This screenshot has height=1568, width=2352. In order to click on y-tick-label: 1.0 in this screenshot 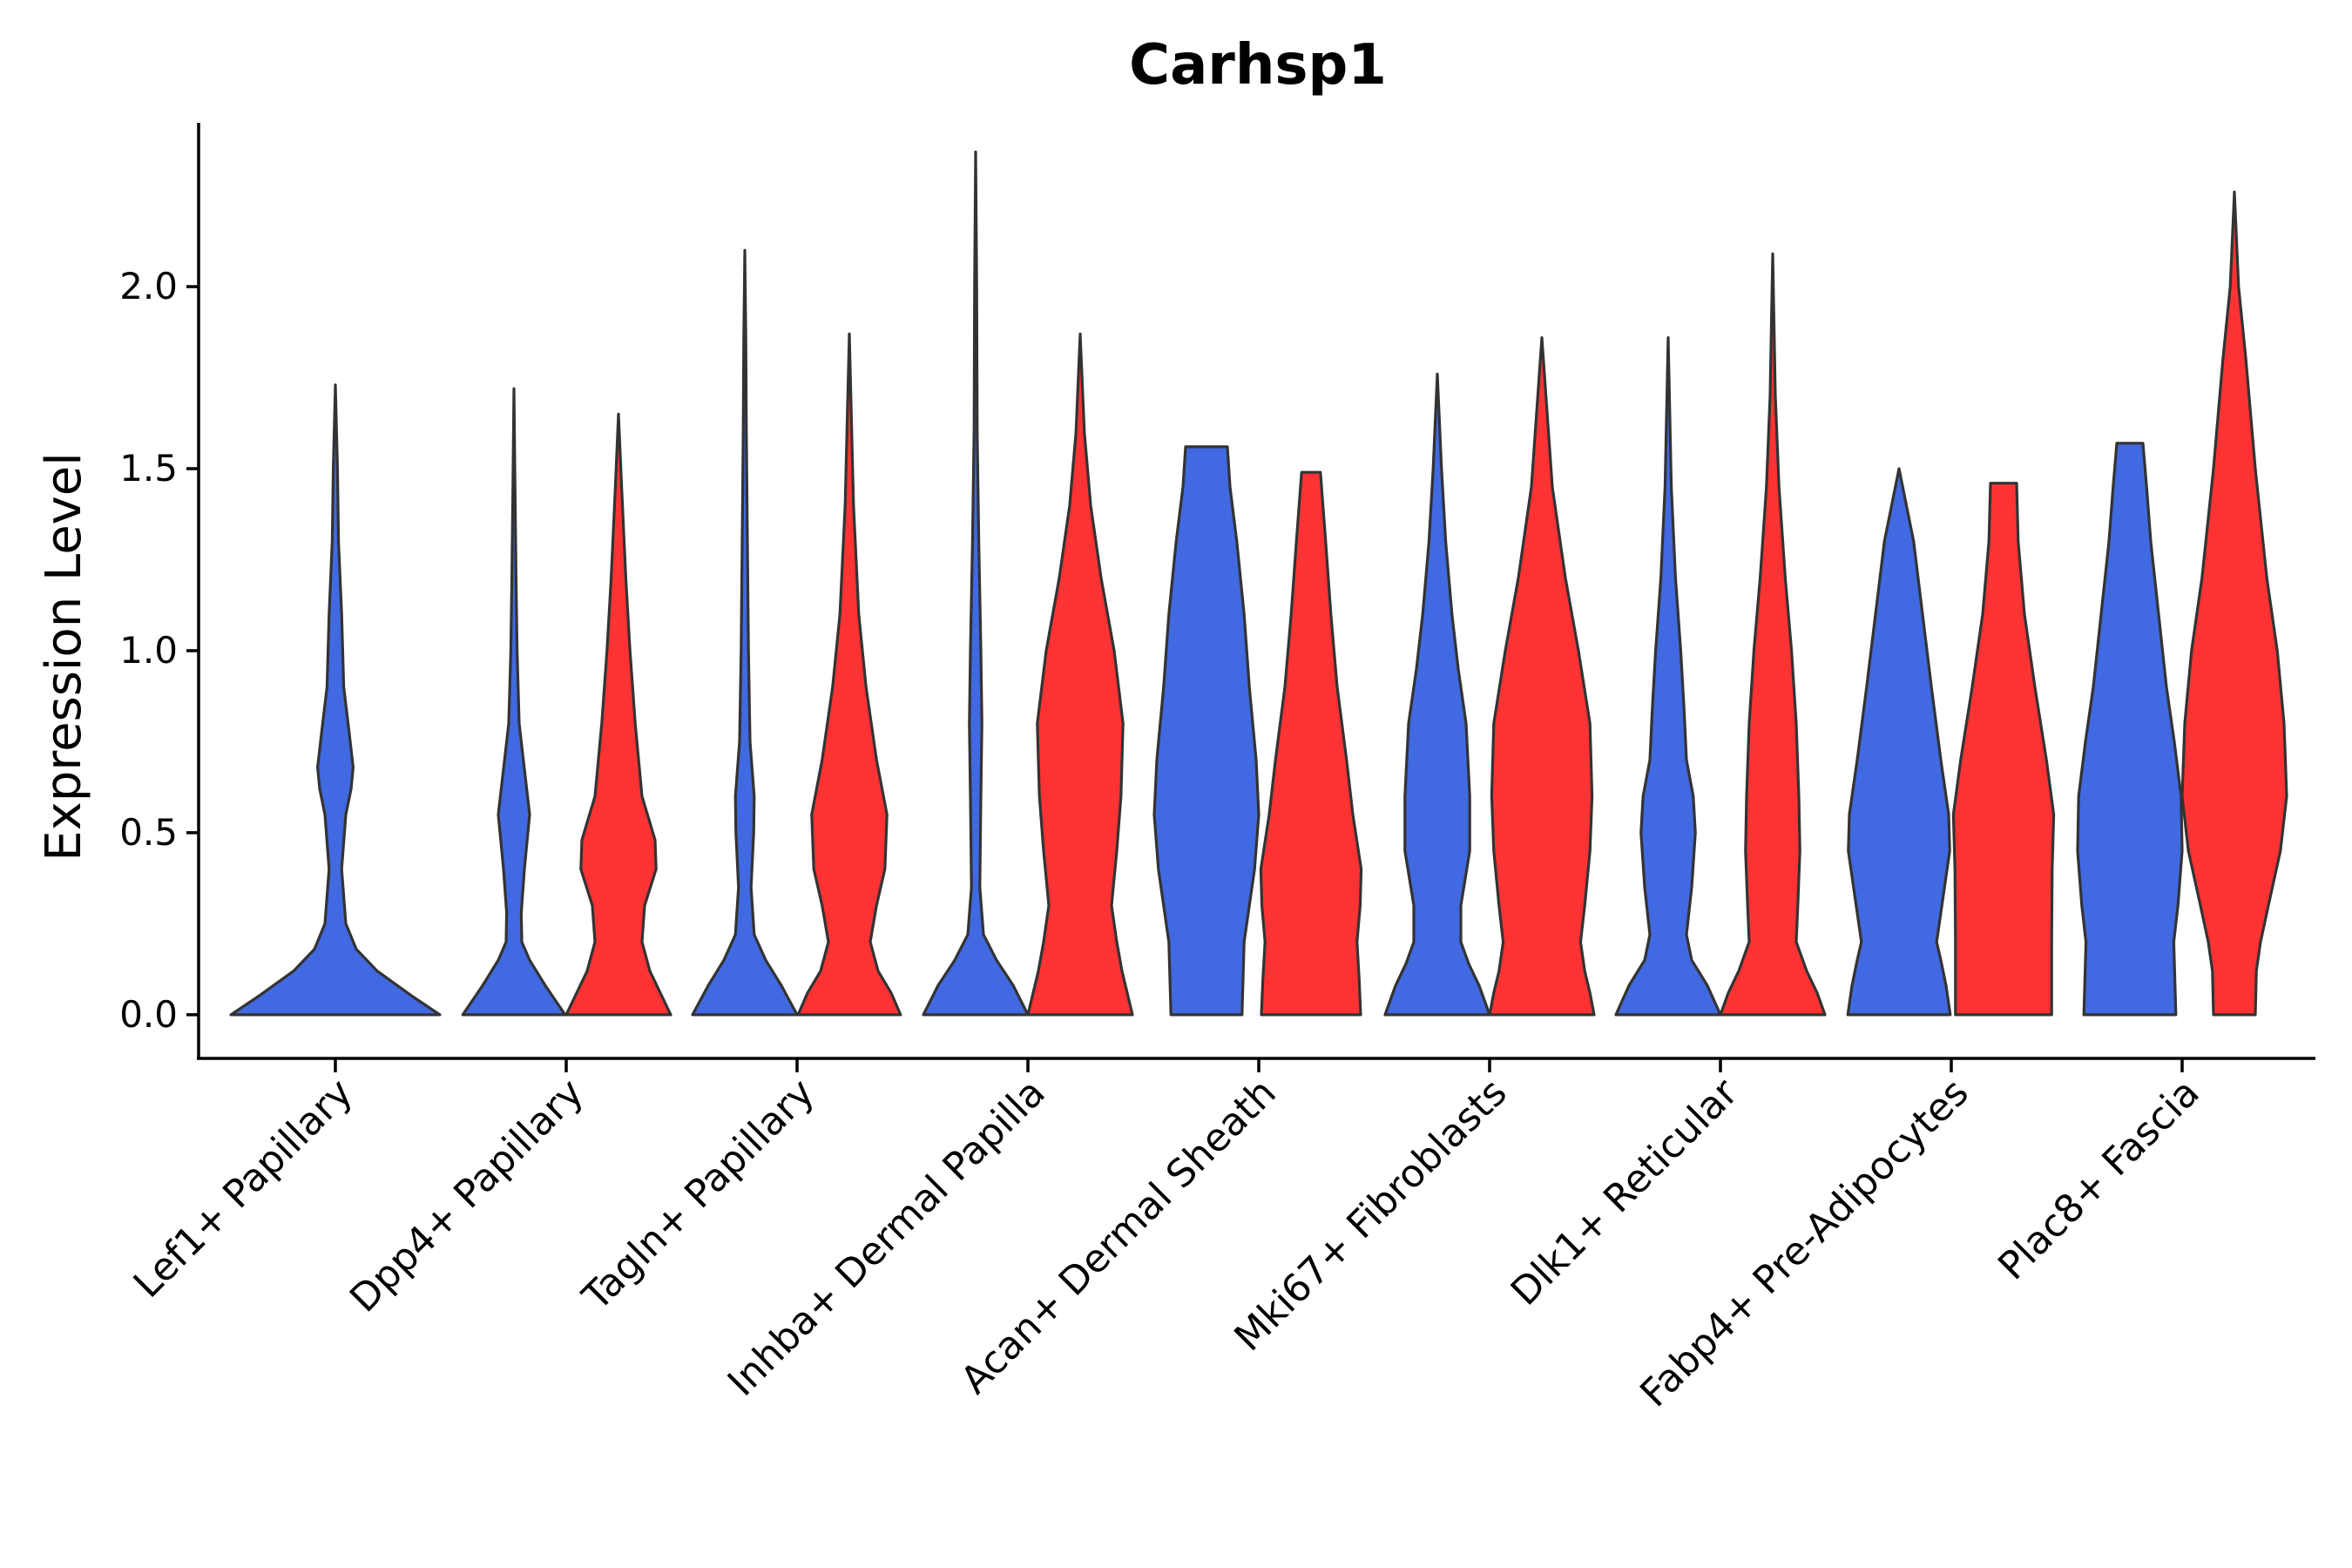, I will do `click(148, 650)`.